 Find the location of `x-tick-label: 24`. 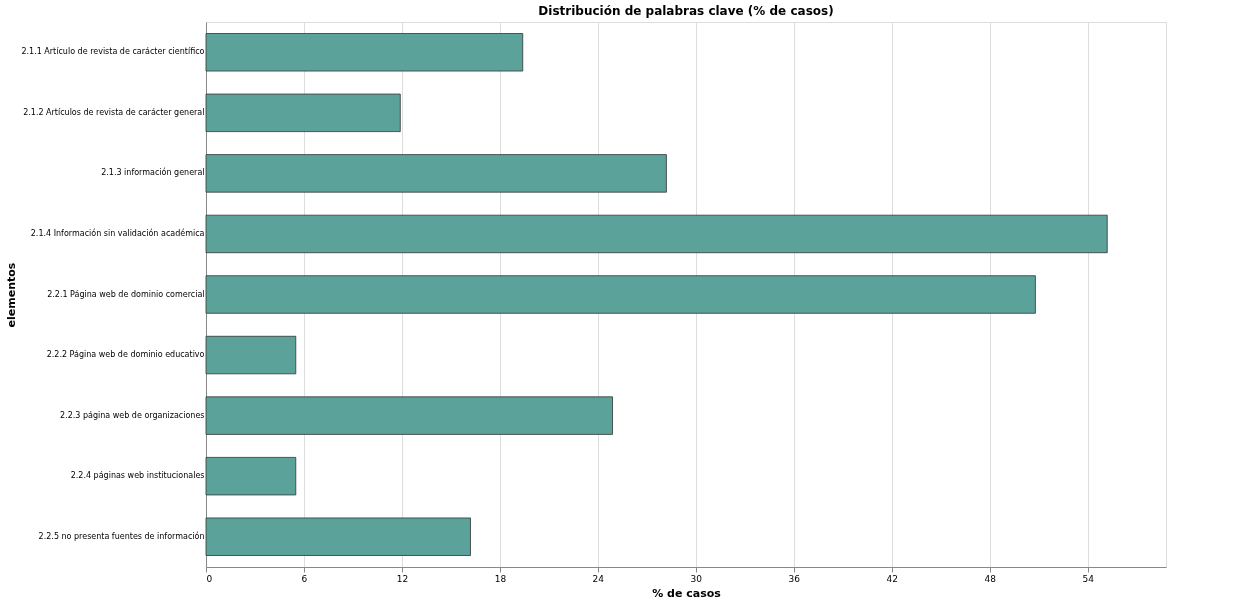

x-tick-label: 24 is located at coordinates (598, 578).